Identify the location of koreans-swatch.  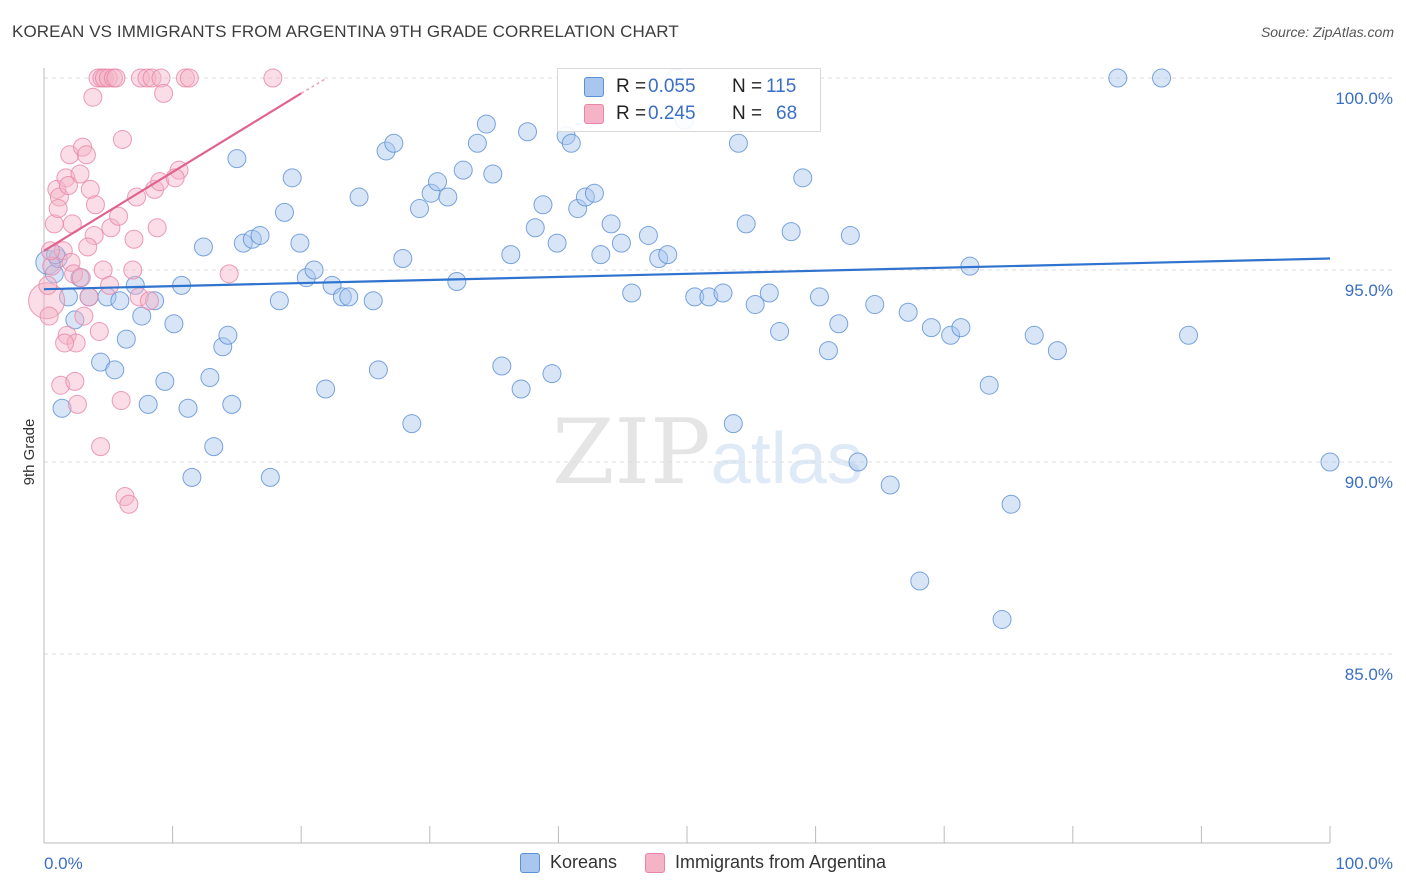
(529, 862).